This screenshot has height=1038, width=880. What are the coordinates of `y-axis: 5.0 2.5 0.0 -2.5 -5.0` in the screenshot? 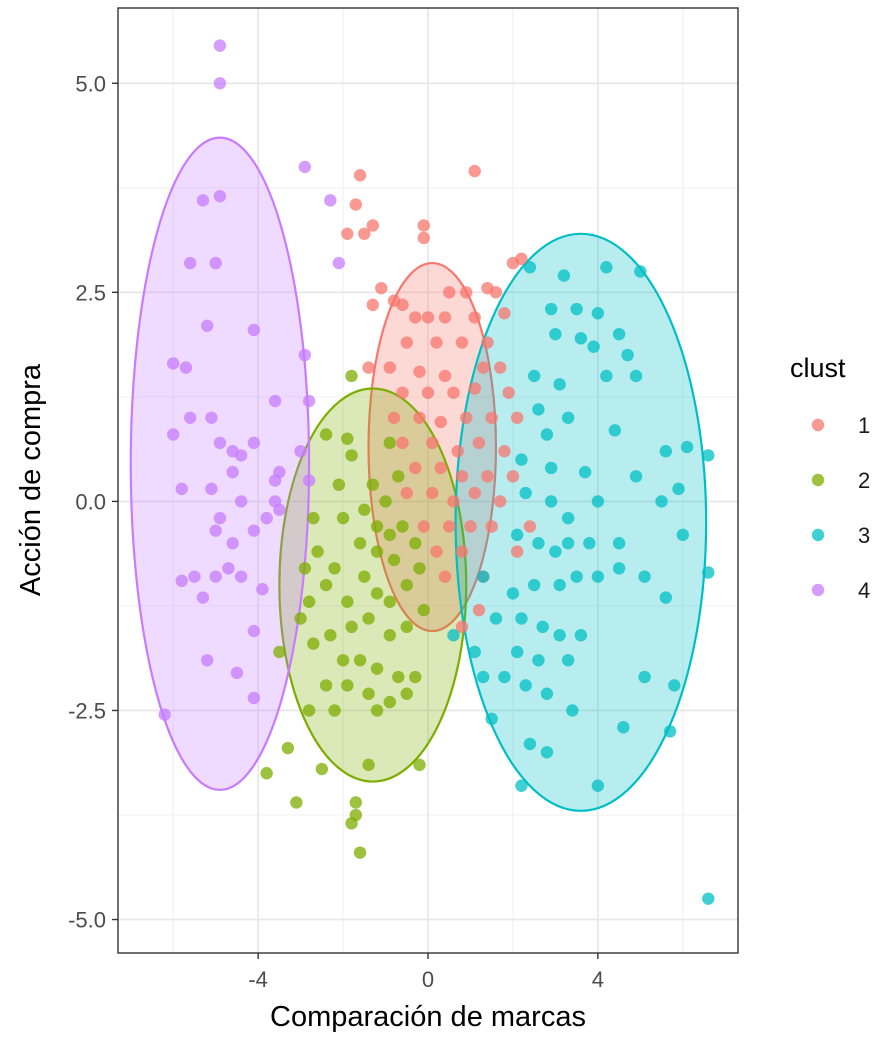 It's located at (93, 502).